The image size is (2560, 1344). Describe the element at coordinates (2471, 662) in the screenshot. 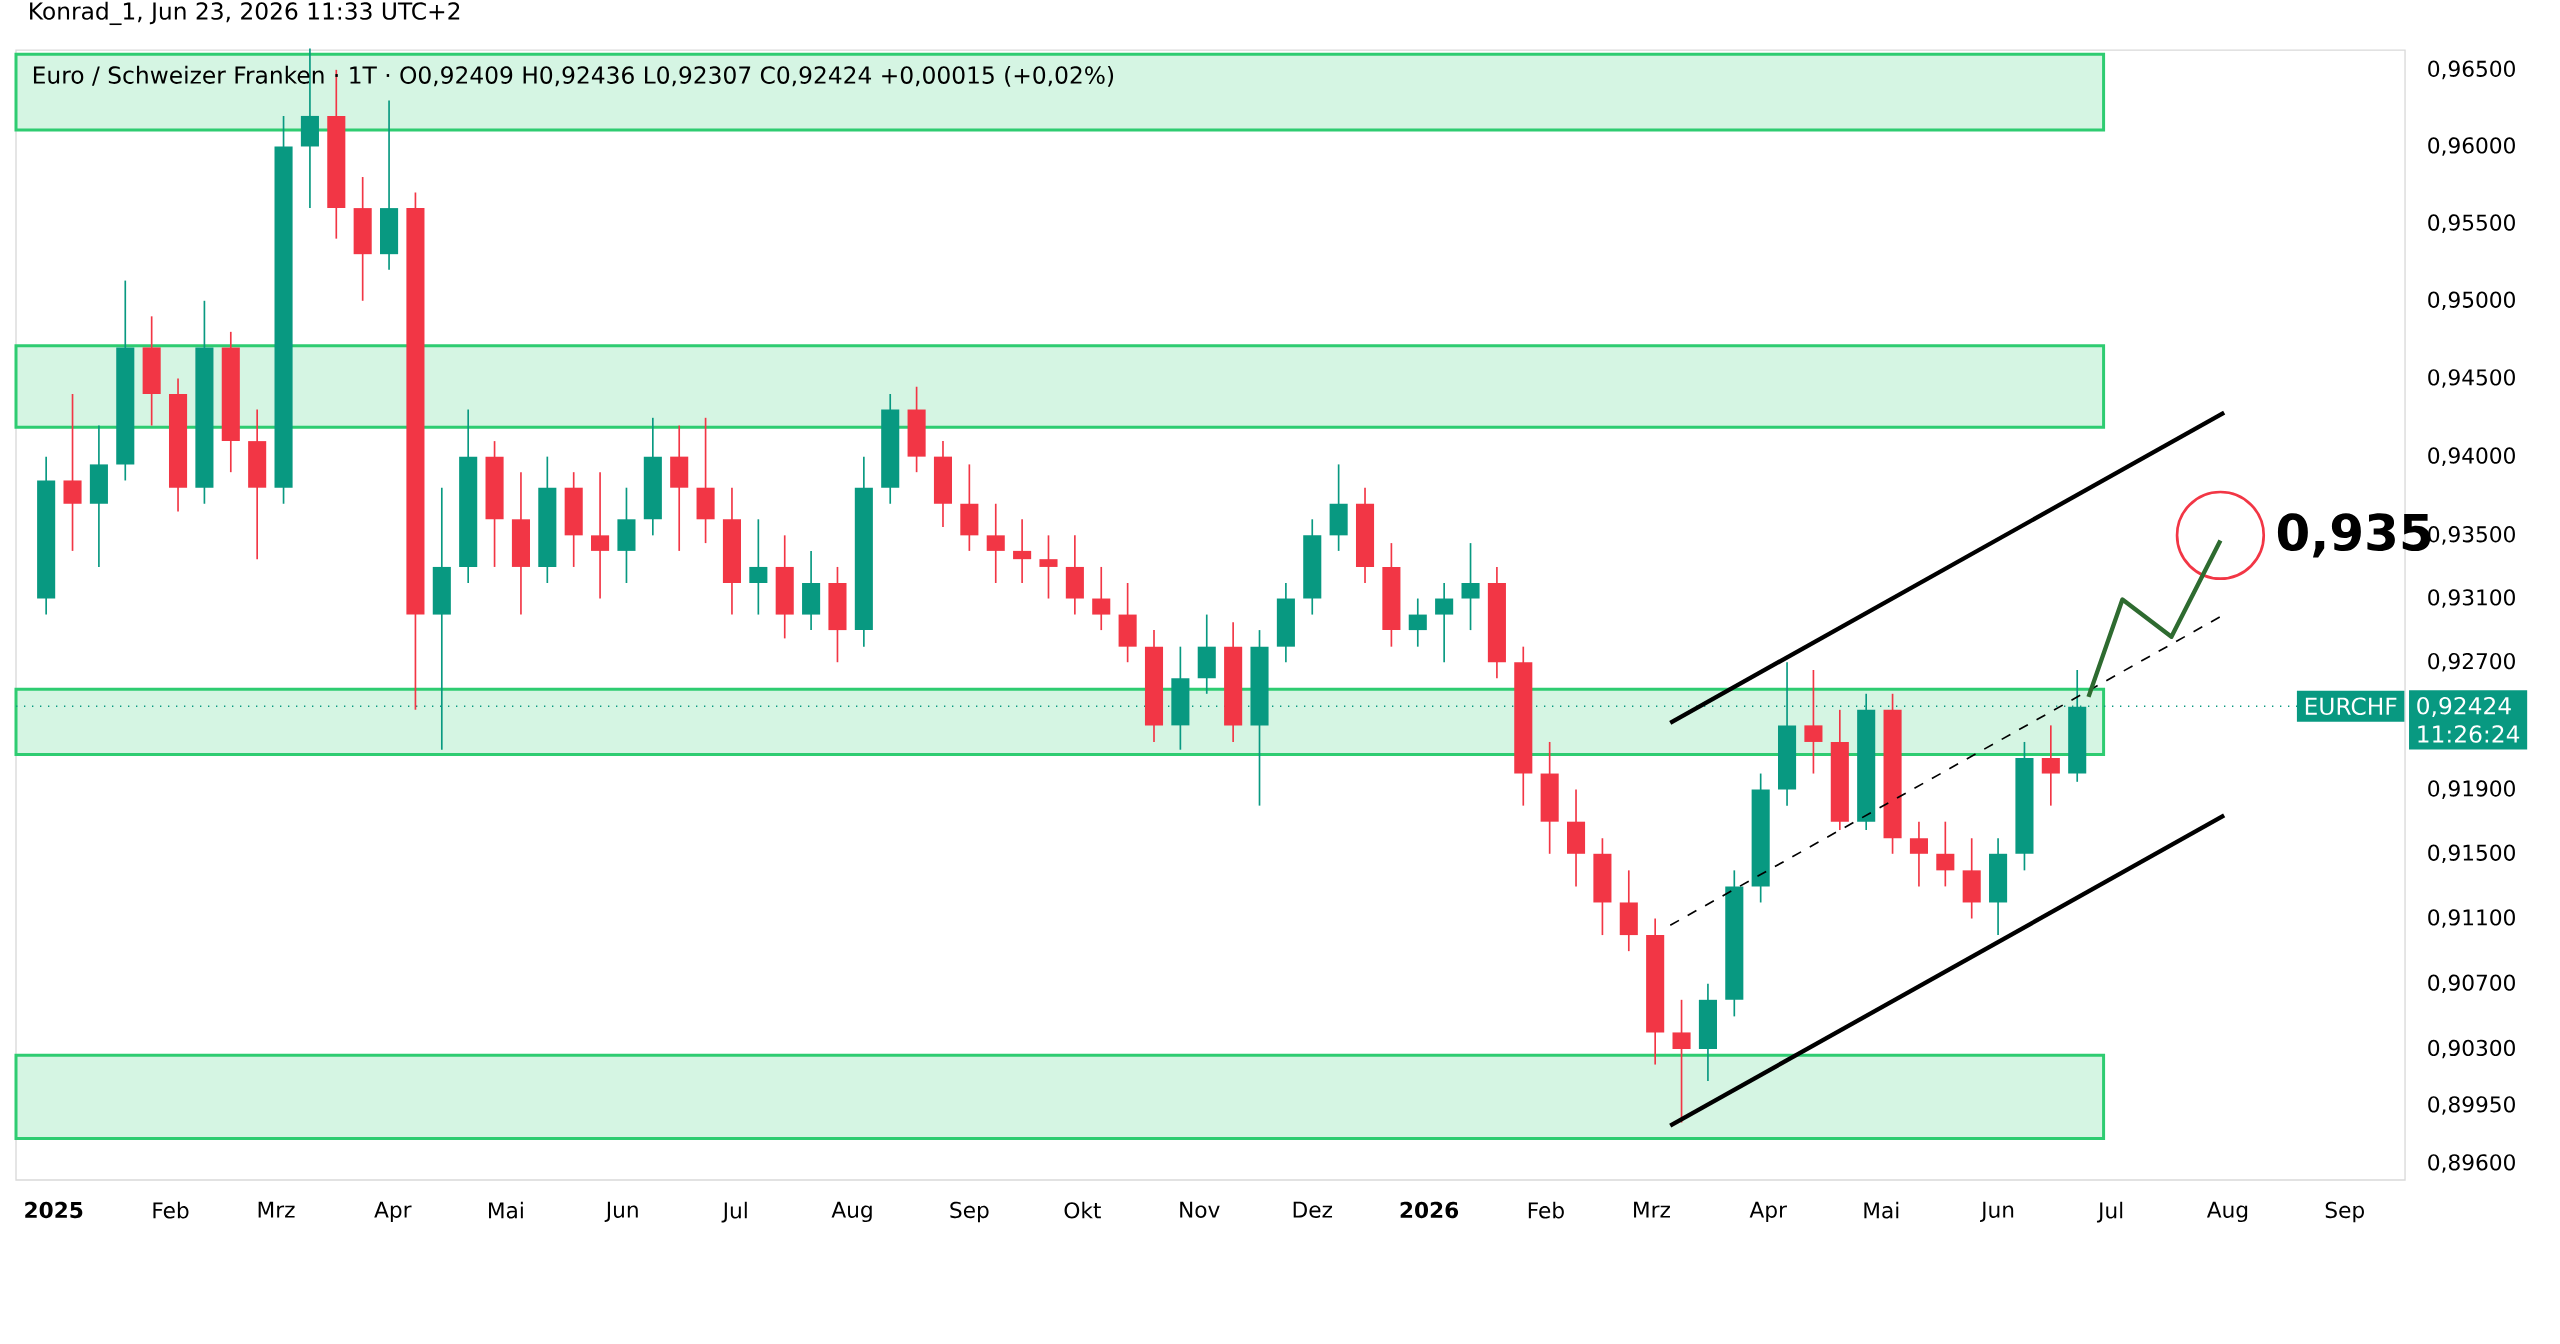

I see `y-tick-label: 0,92700` at that location.